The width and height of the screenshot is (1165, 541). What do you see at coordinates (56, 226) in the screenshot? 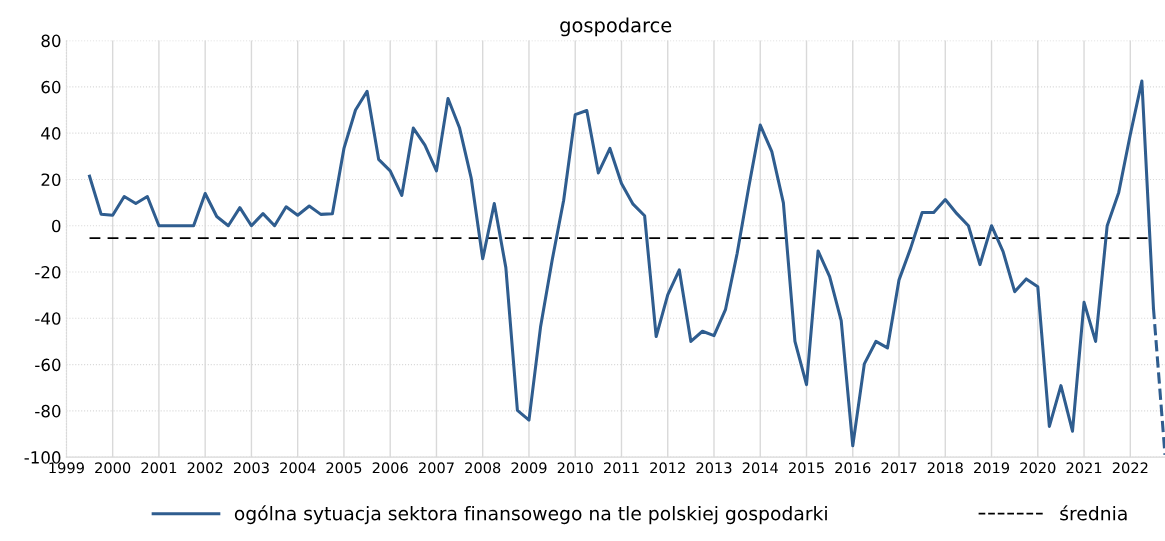
I see `y-tick-label: 0` at bounding box center [56, 226].